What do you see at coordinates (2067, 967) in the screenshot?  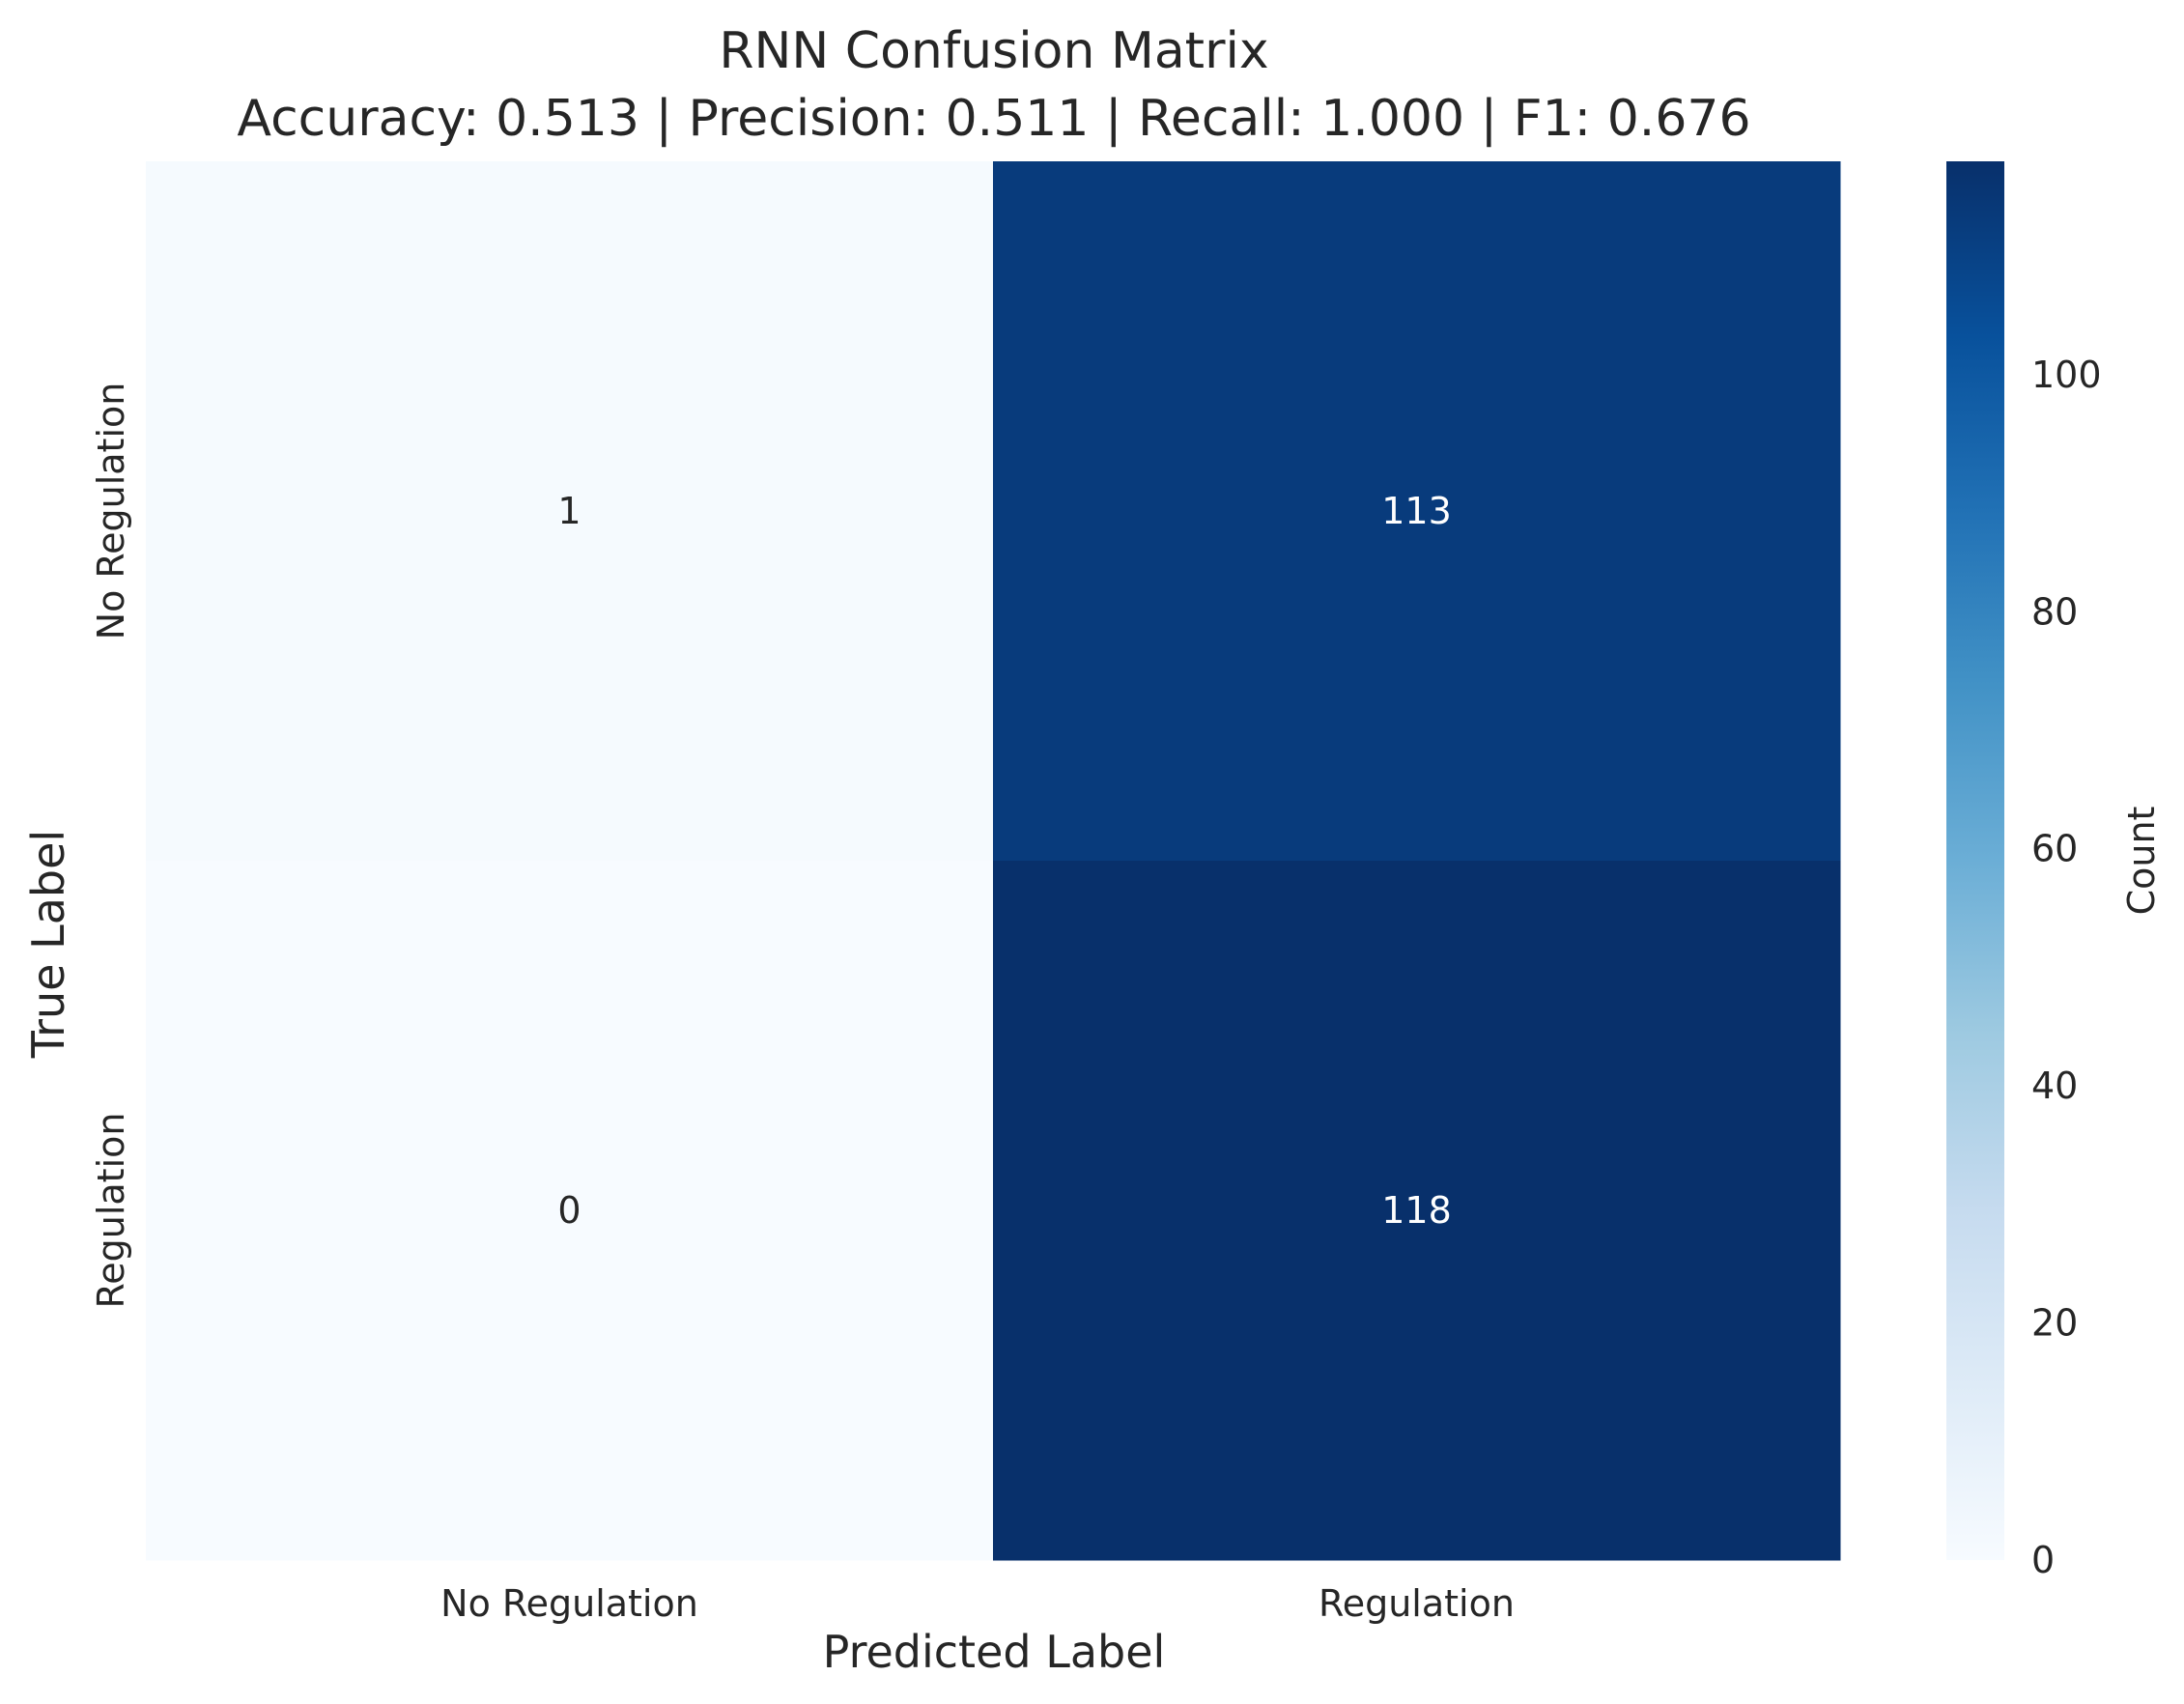 I see `colorbar-tick-labels: 0 20 40 60 80 100` at bounding box center [2067, 967].